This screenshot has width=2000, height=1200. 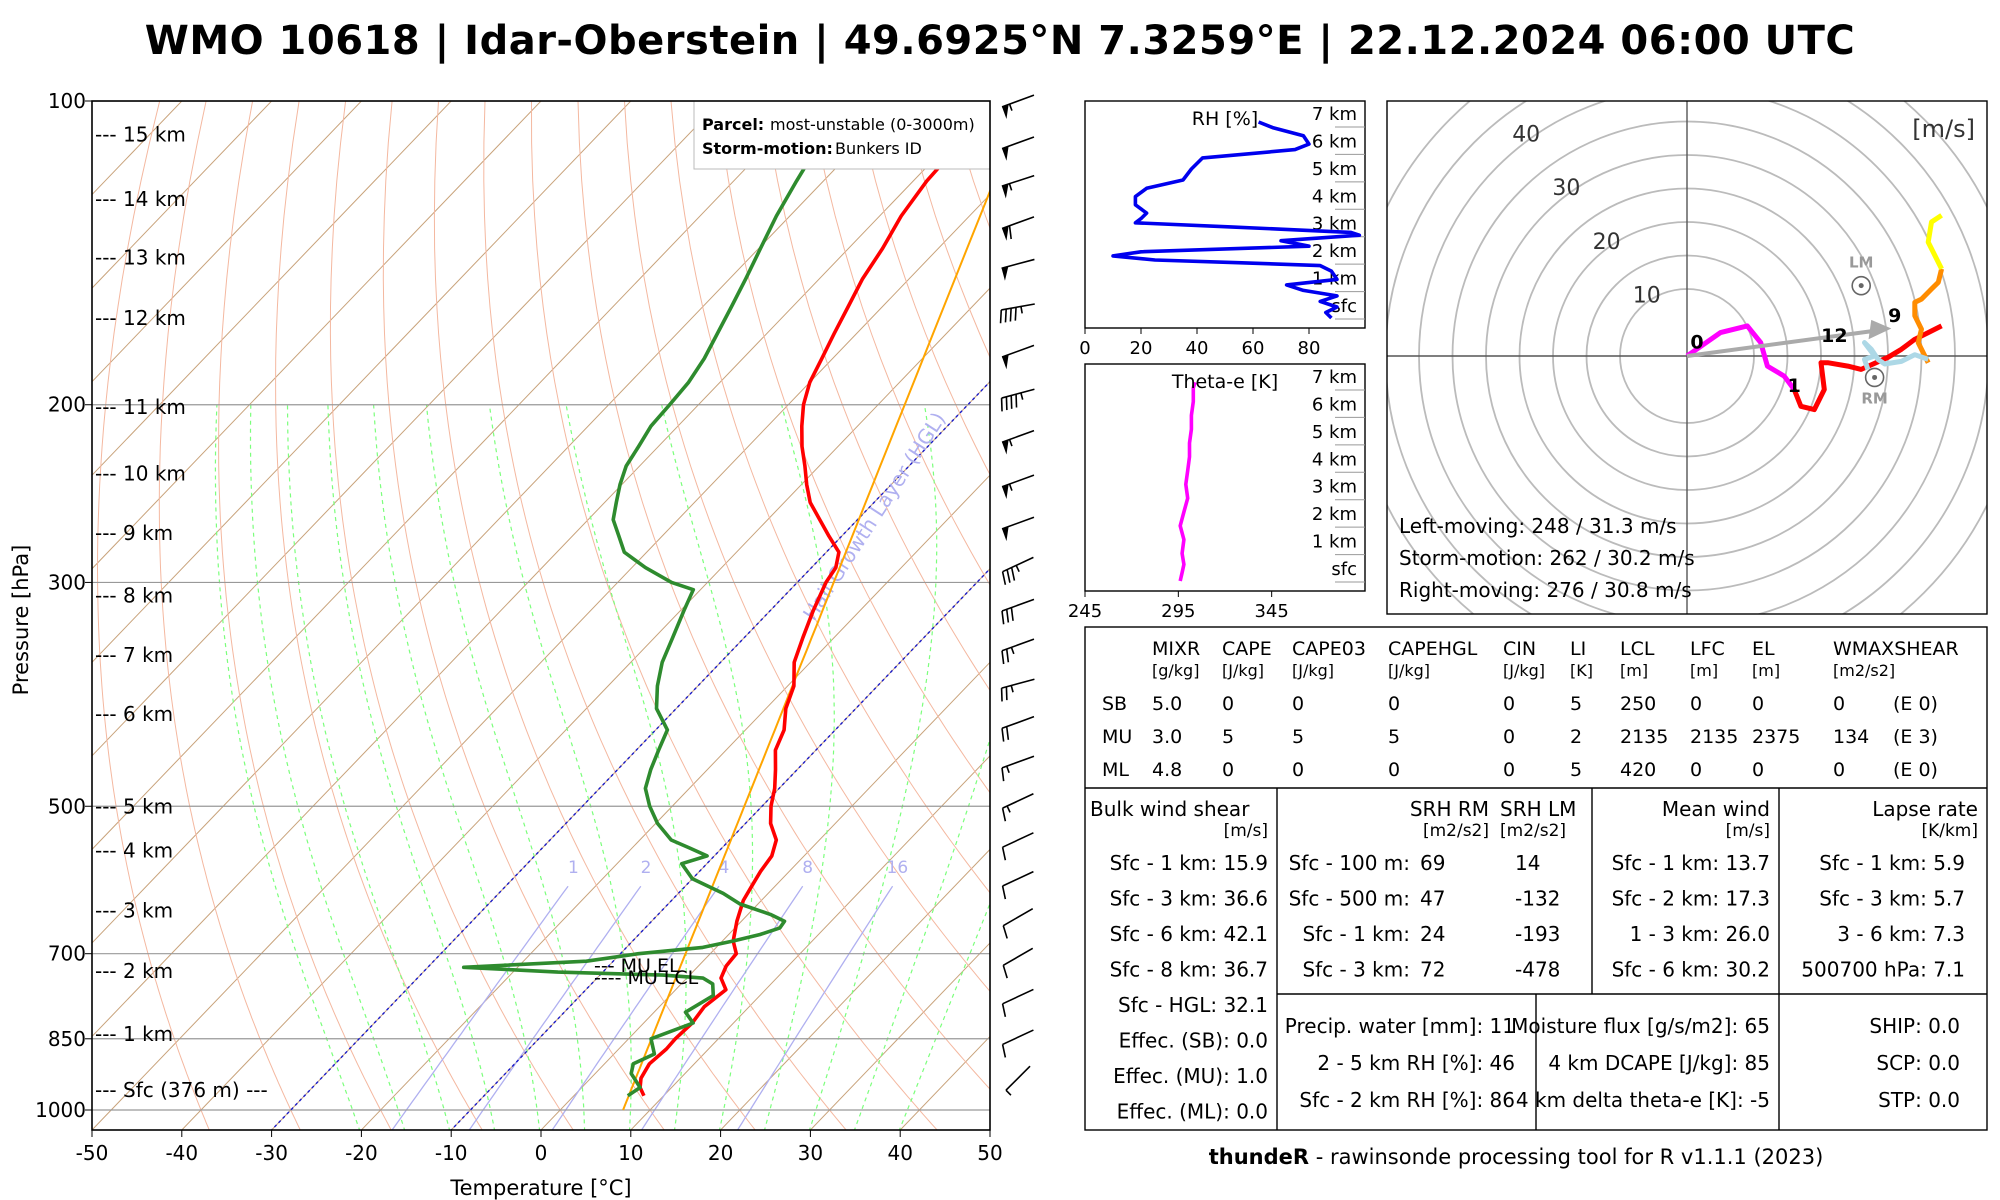 I want to click on height-label: --- 13 km, so click(x=140, y=258).